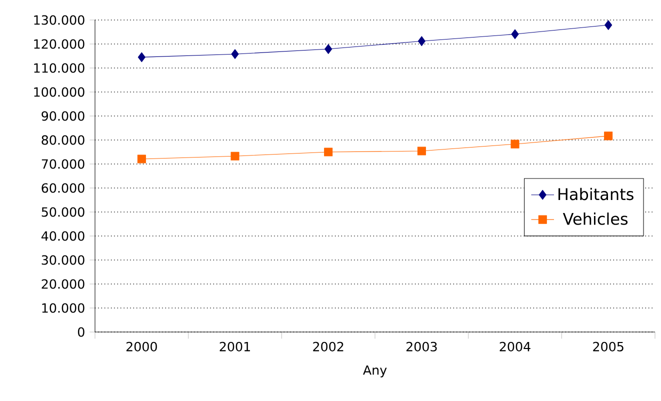 Image resolution: width=661 pixels, height=401 pixels. Describe the element at coordinates (141, 347) in the screenshot. I see `x-tick-label: 2000` at that location.